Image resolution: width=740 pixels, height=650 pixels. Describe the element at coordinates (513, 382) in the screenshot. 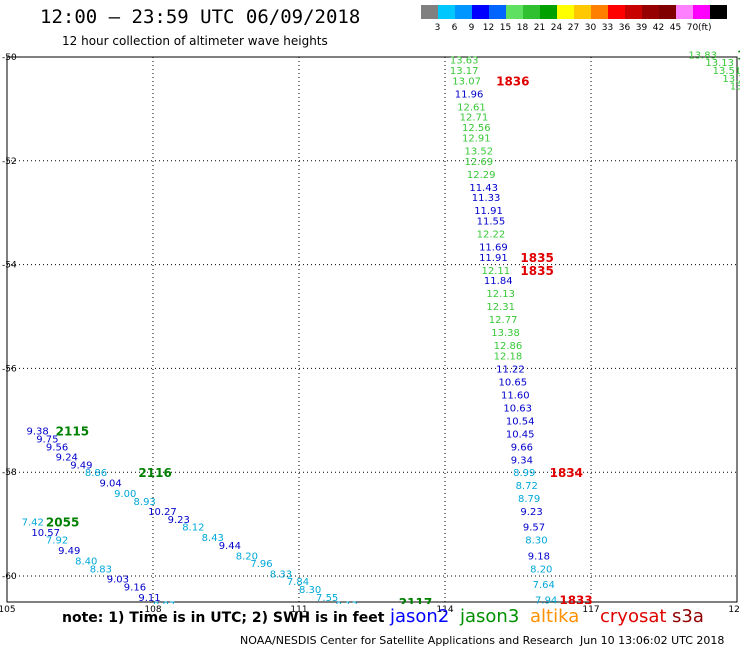

I see `wave-height-value: 10.65` at that location.